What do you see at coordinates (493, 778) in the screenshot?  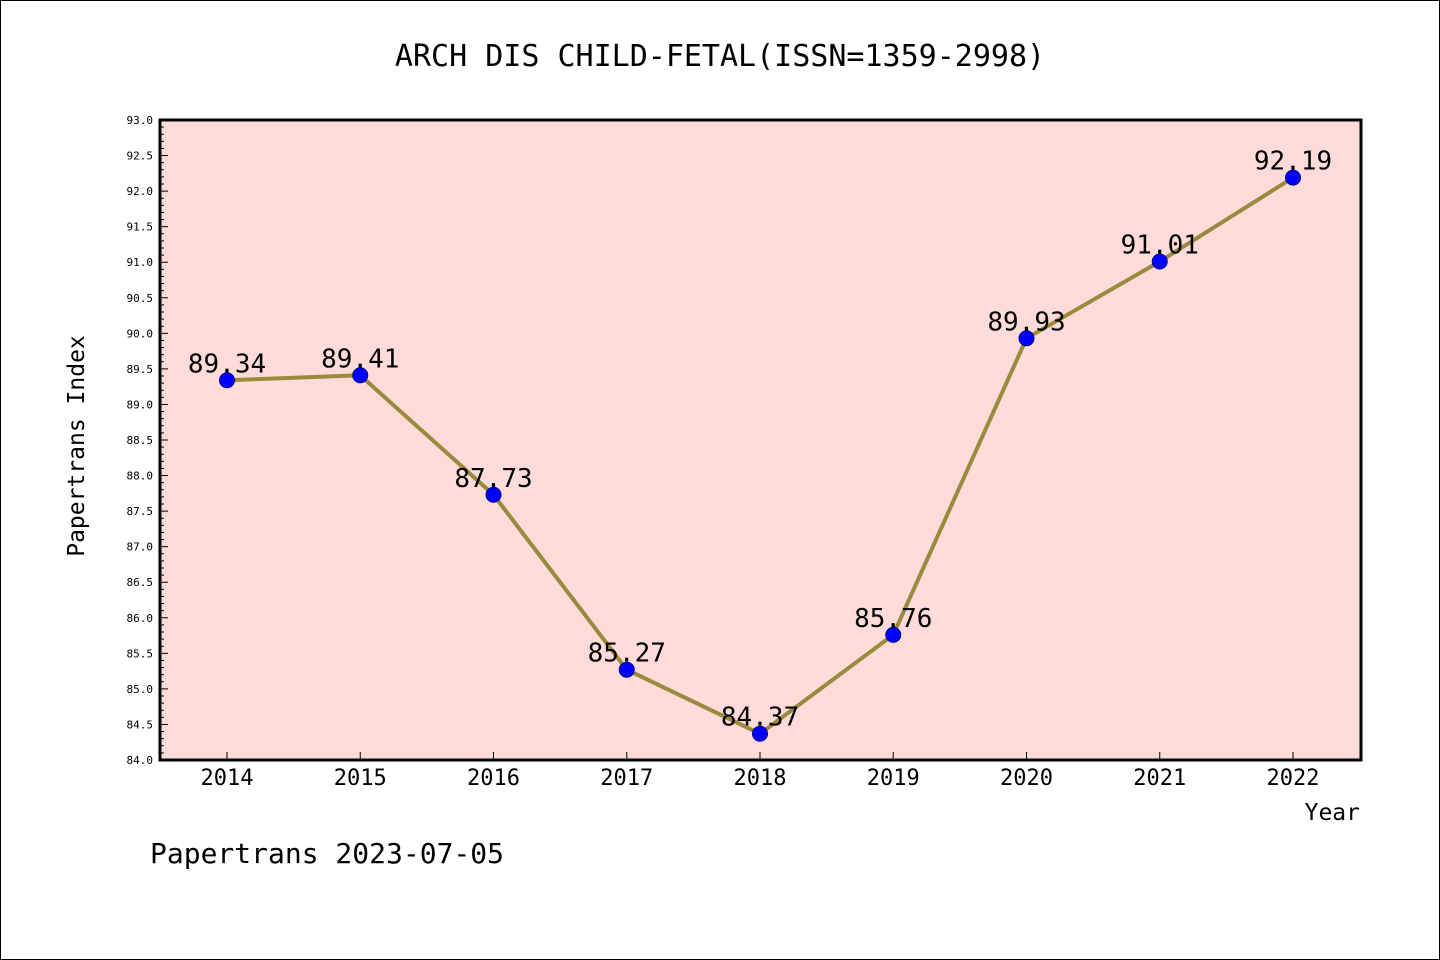 I see `x-tick-label: 2016` at bounding box center [493, 778].